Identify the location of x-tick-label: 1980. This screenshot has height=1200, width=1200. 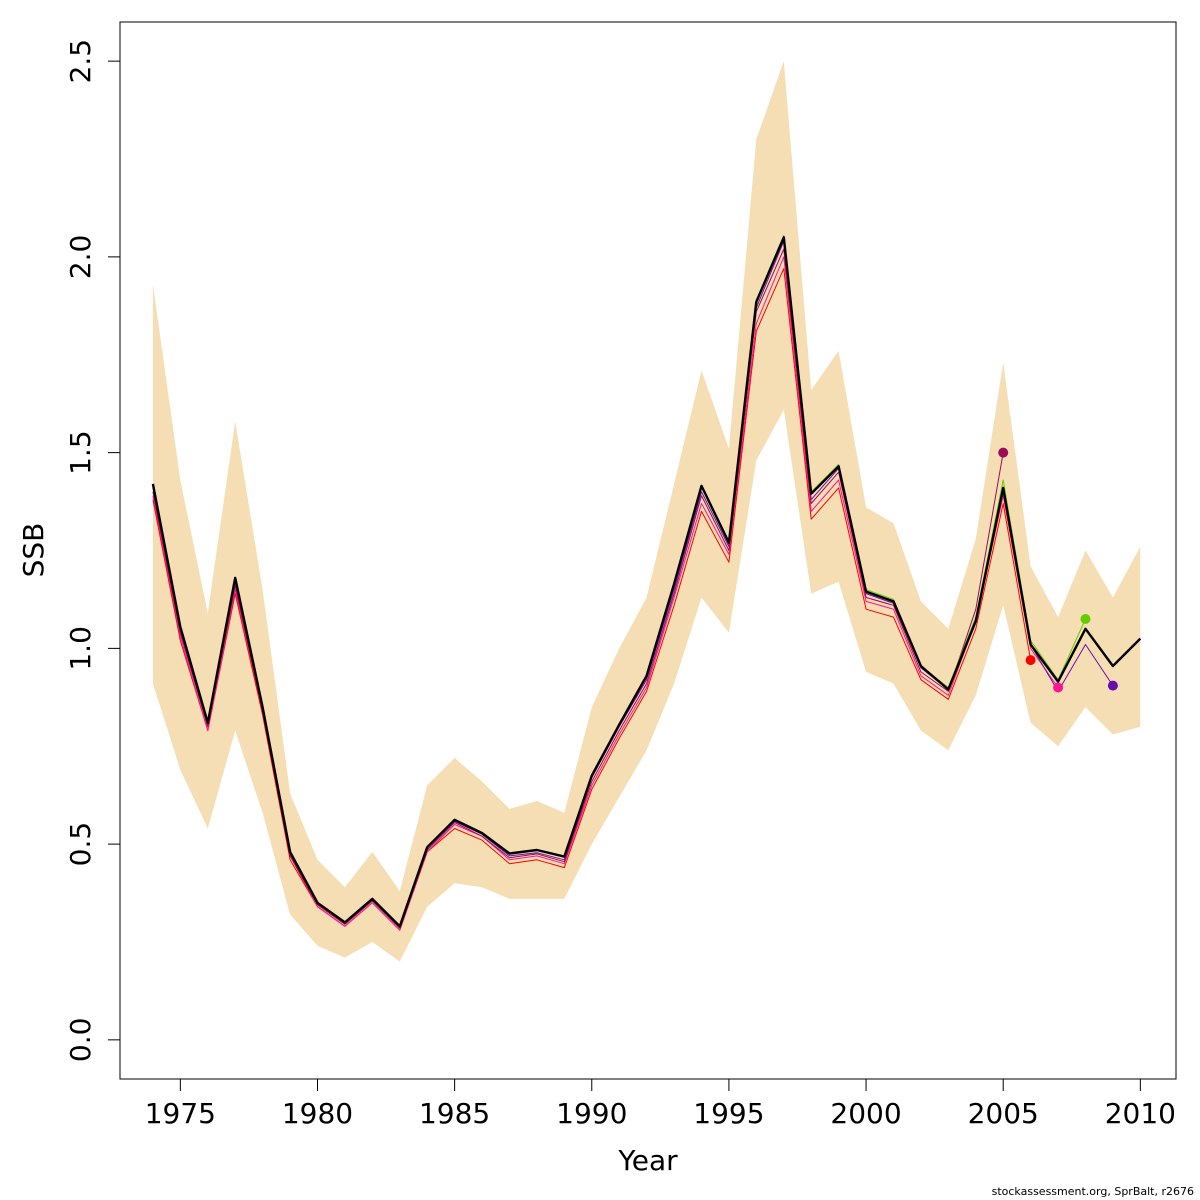
(317, 1113).